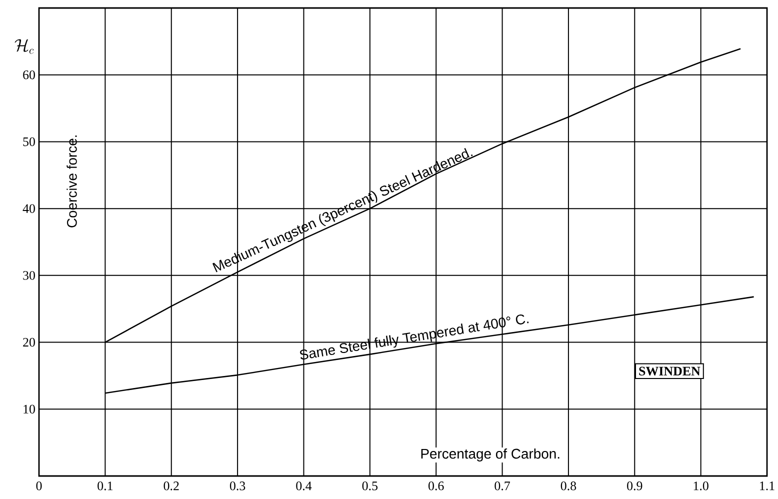 The width and height of the screenshot is (778, 499). What do you see at coordinates (304, 486) in the screenshot?
I see `x-tick-label: 0.4` at bounding box center [304, 486].